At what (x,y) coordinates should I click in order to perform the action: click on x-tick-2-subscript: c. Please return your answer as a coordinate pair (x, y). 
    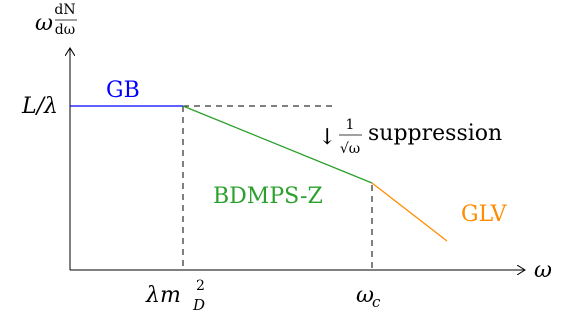
    Looking at the image, I should click on (376, 302).